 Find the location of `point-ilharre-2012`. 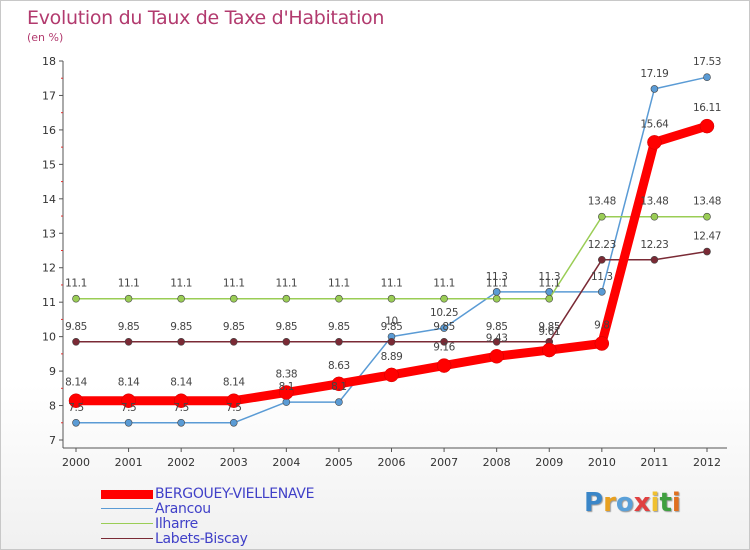

point-ilharre-2012 is located at coordinates (707, 216).